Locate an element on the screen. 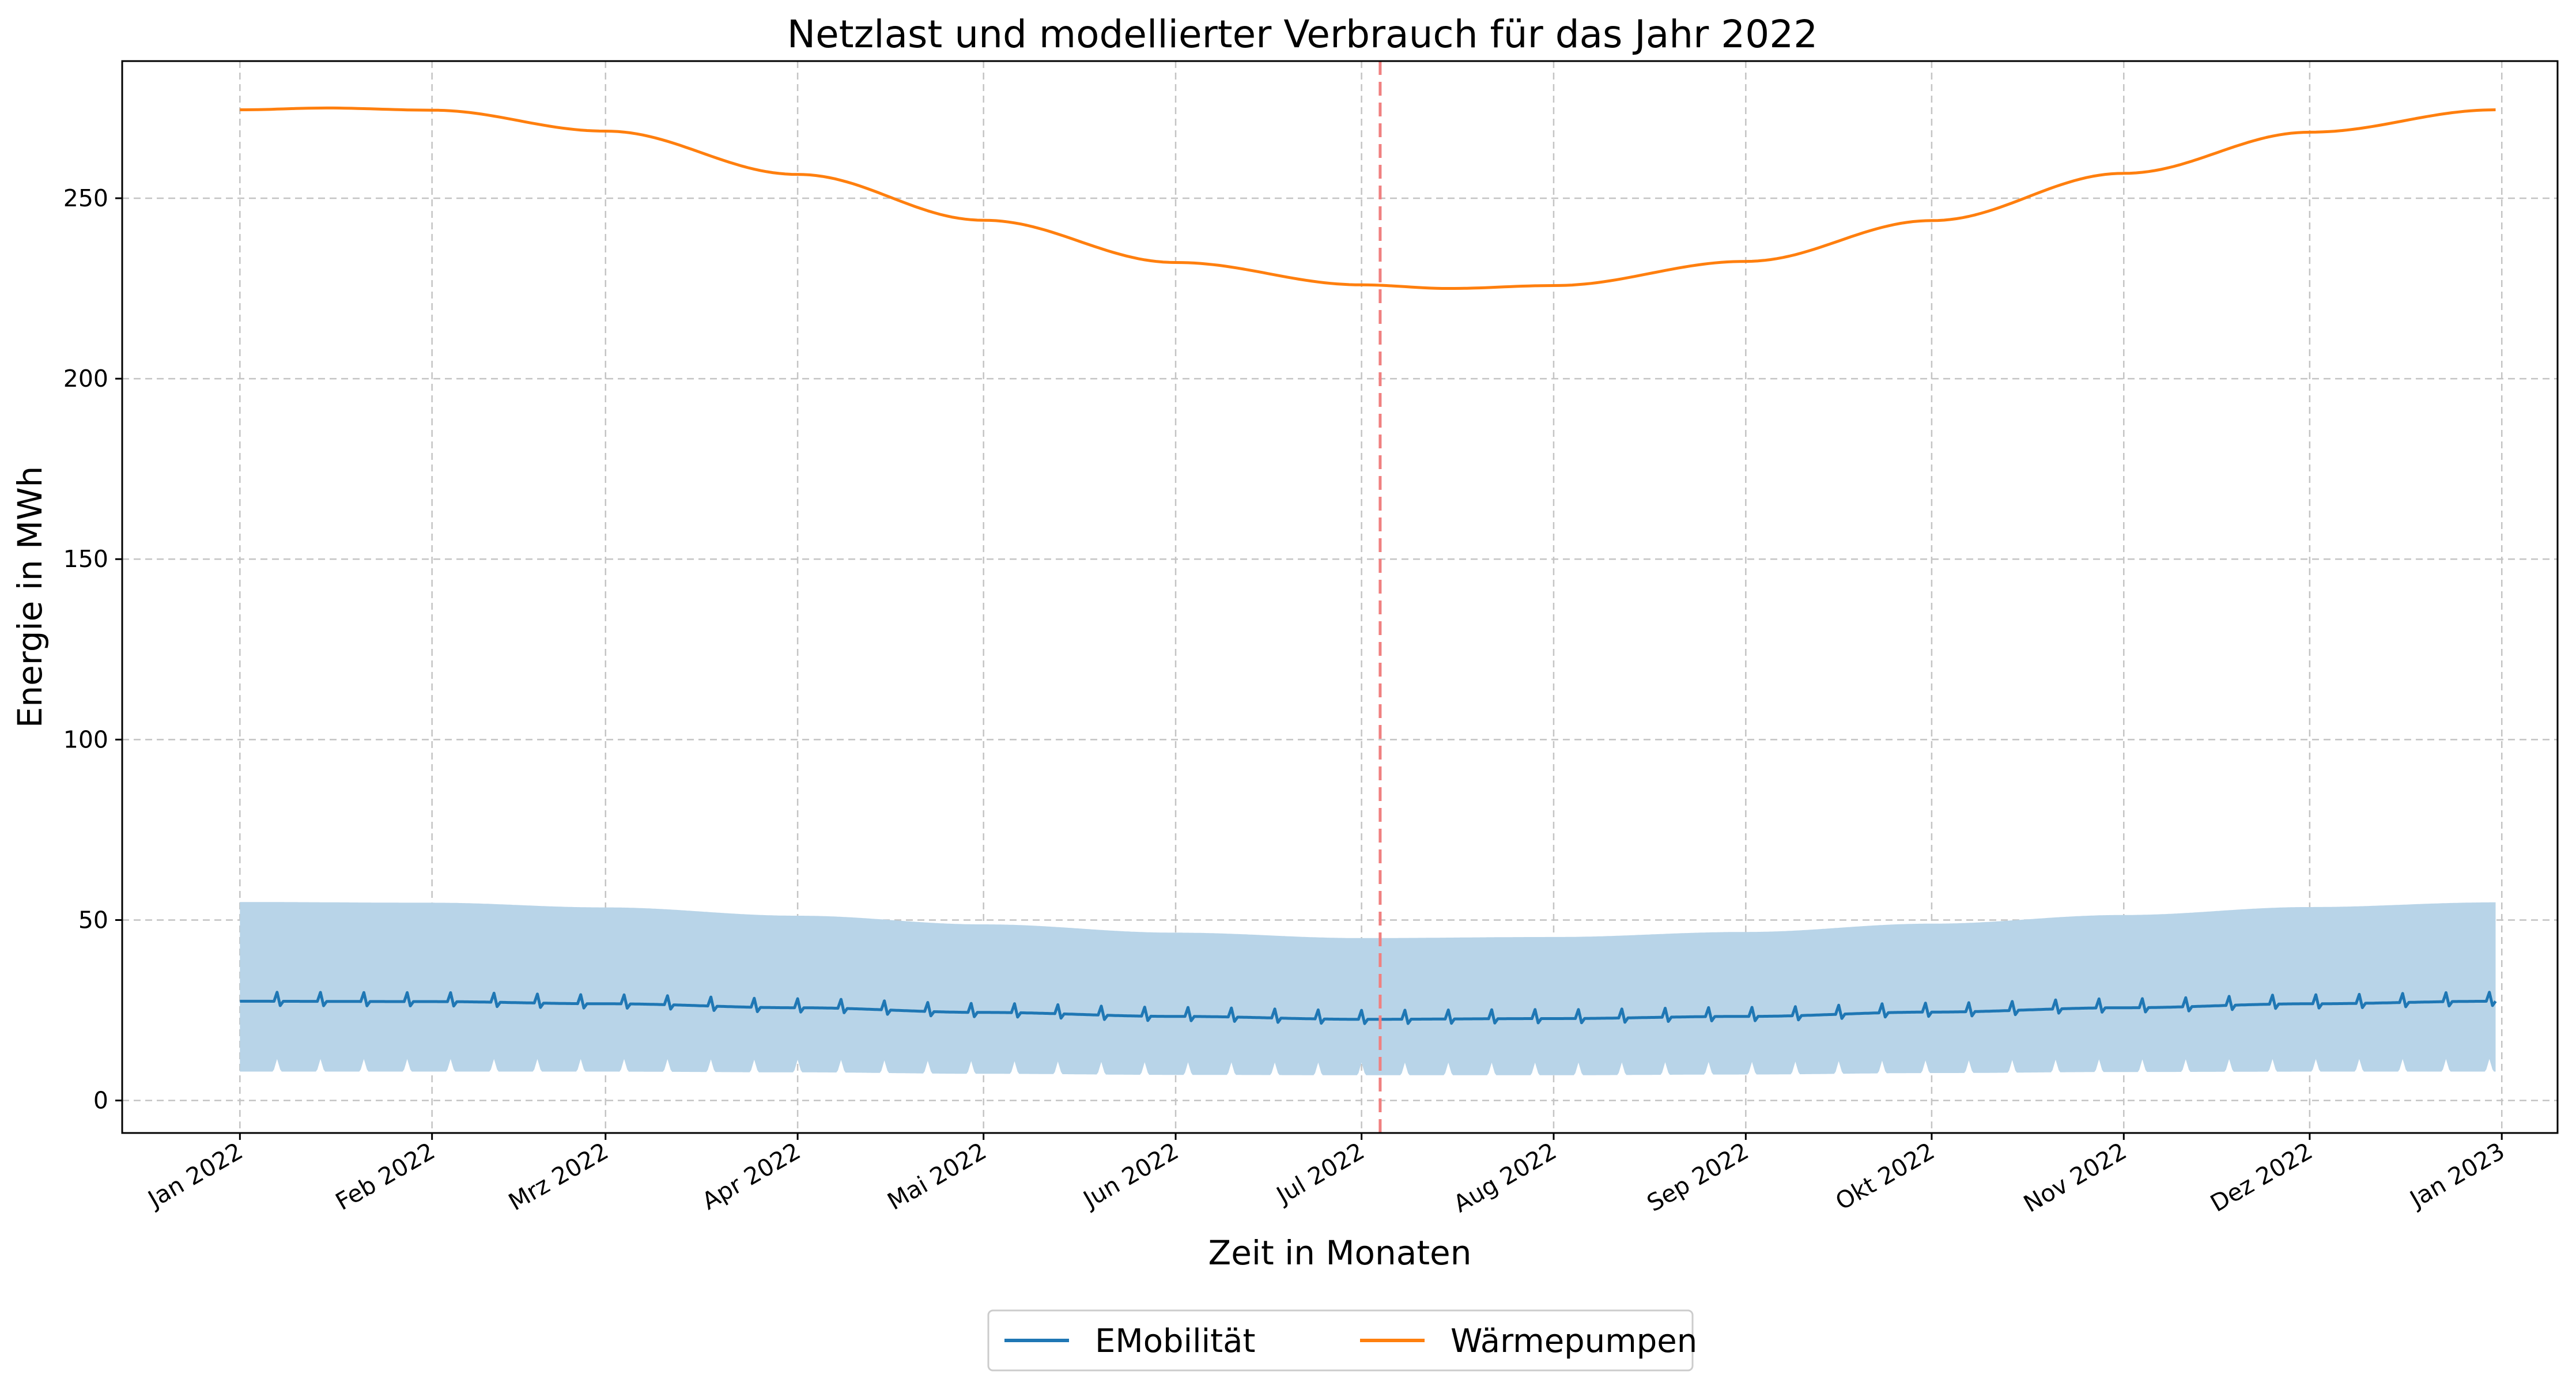 Image resolution: width=2576 pixels, height=1390 pixels. x-axis-label: Zeit in Monaten is located at coordinates (1340, 1252).